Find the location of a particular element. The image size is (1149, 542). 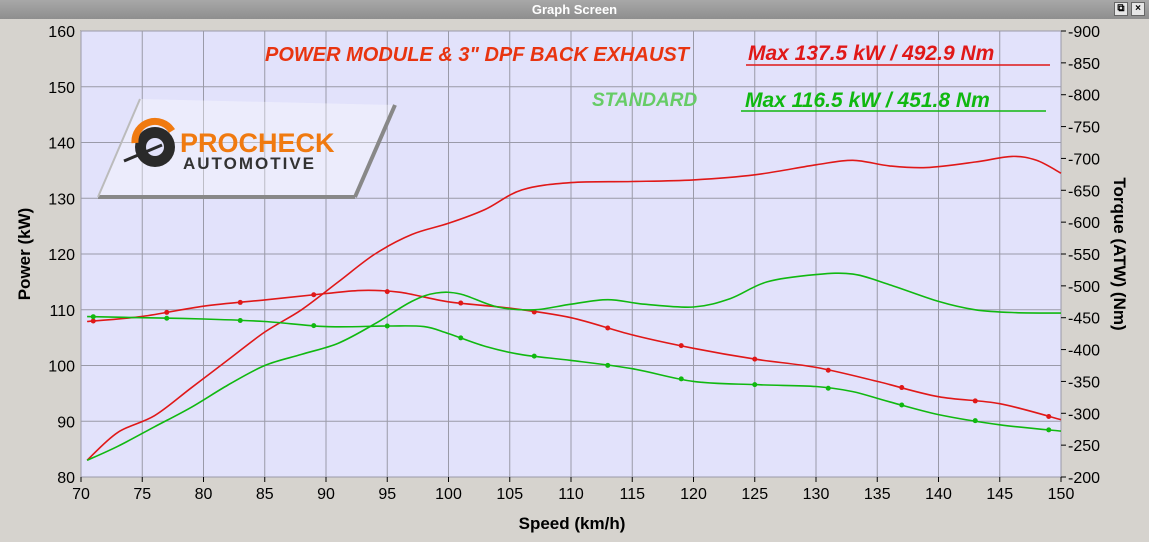

x-tick-label: 110 is located at coordinates (571, 494).